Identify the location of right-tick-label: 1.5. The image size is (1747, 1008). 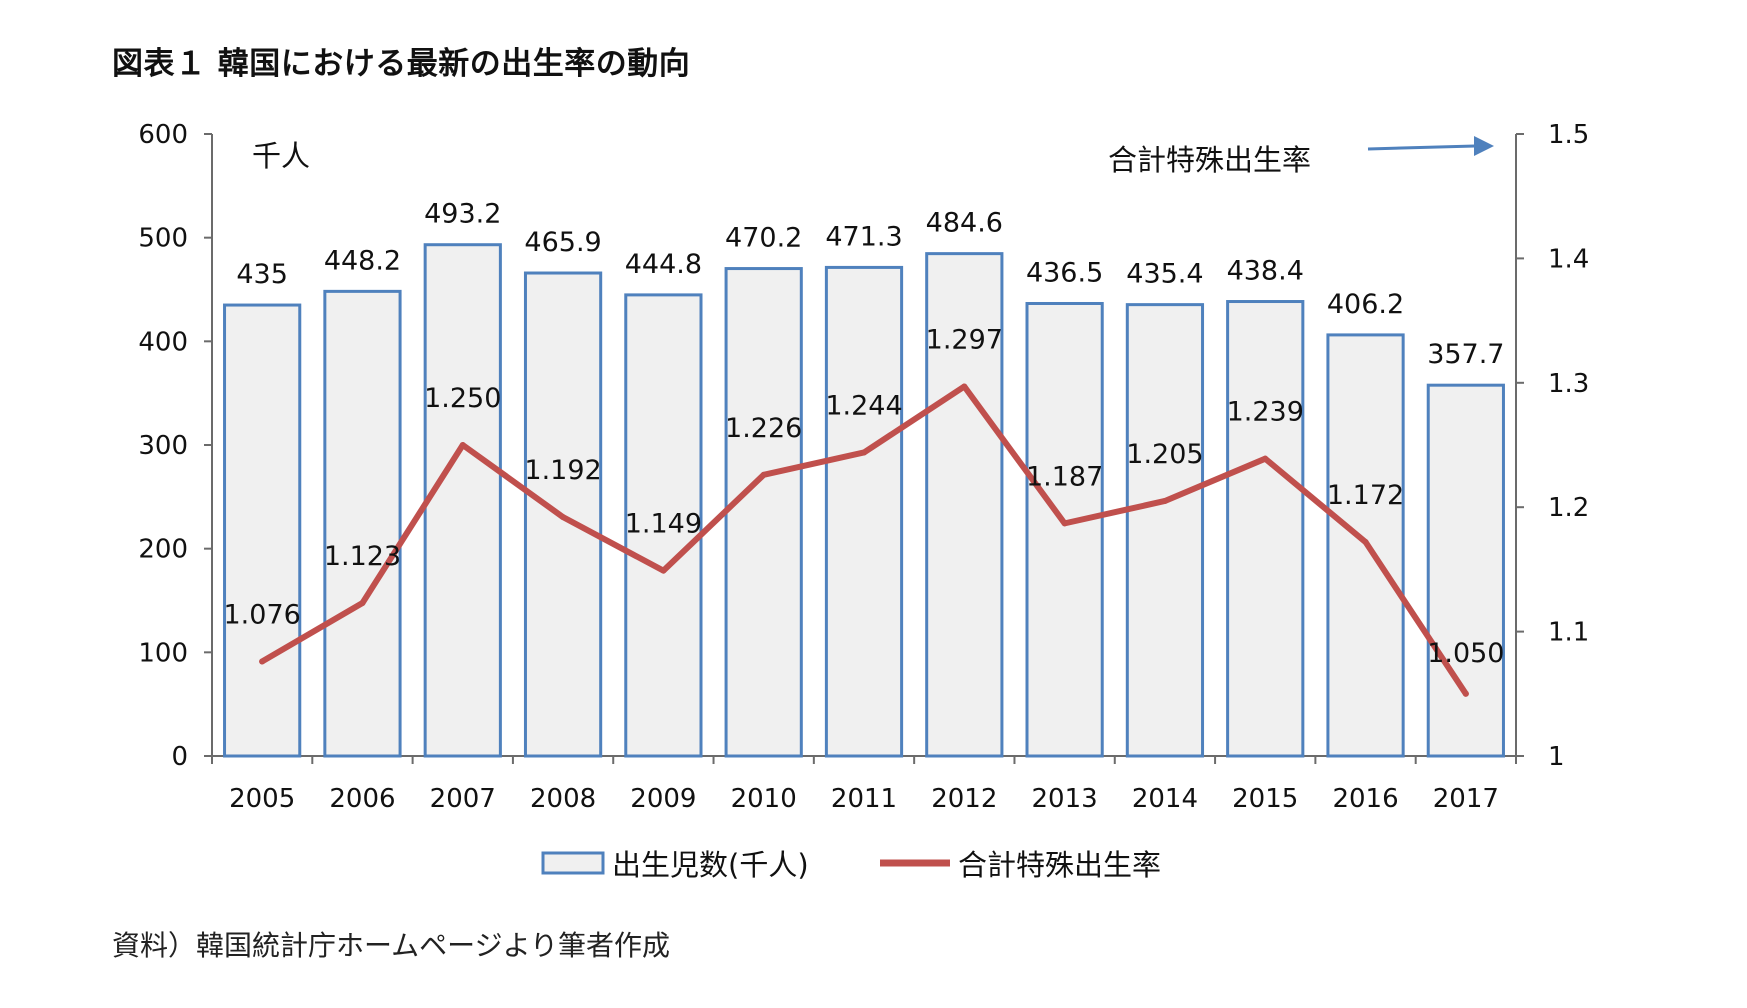
(1568, 135).